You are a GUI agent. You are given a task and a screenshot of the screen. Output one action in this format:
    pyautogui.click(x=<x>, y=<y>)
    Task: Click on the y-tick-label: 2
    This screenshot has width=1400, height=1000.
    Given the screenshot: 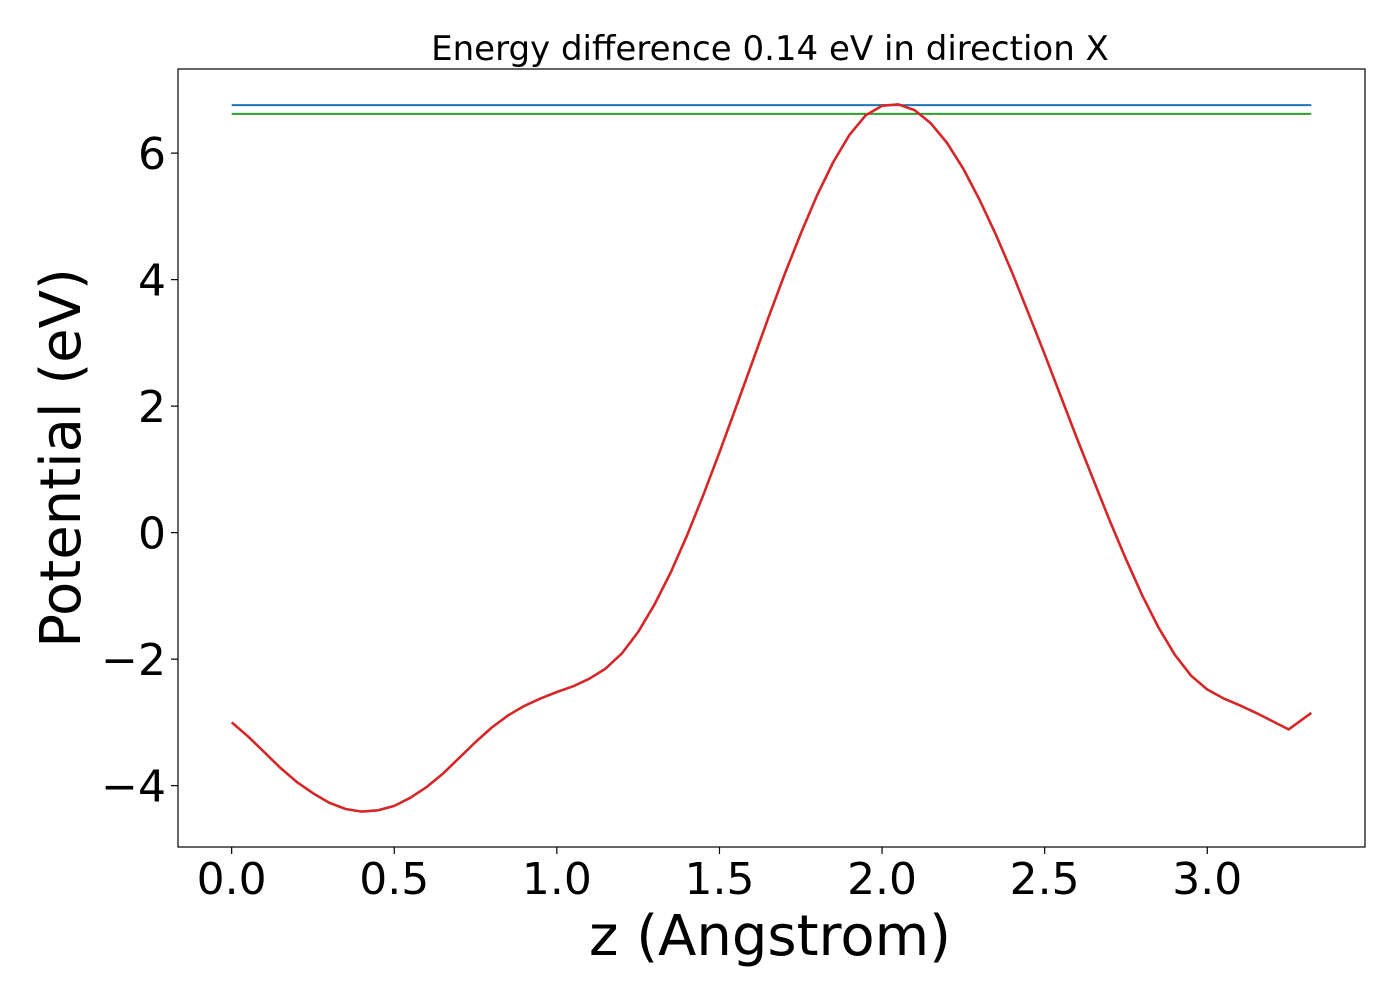 What is the action you would take?
    pyautogui.click(x=152, y=407)
    